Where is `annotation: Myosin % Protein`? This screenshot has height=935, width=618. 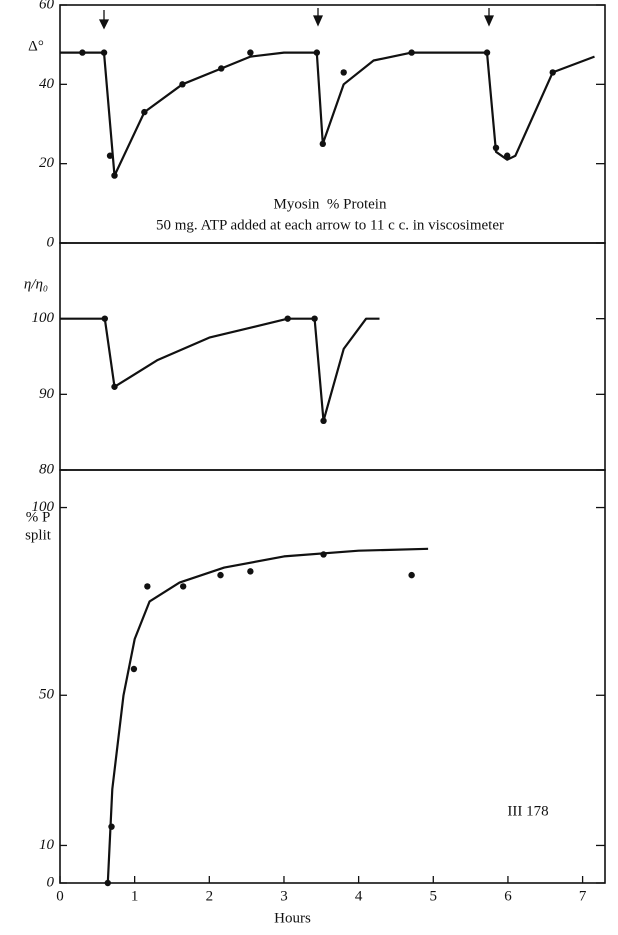 annotation: Myosin % Protein is located at coordinates (330, 204).